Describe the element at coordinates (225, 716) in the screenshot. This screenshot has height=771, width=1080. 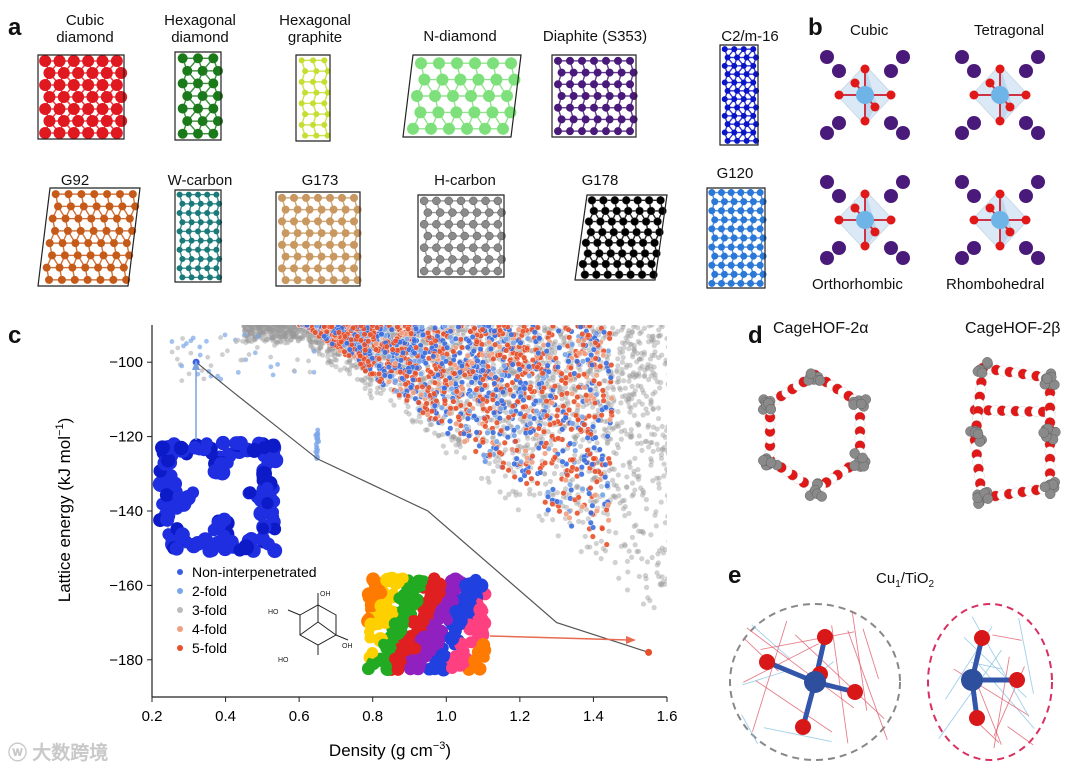
I see `x-tick-label: 0.4` at that location.